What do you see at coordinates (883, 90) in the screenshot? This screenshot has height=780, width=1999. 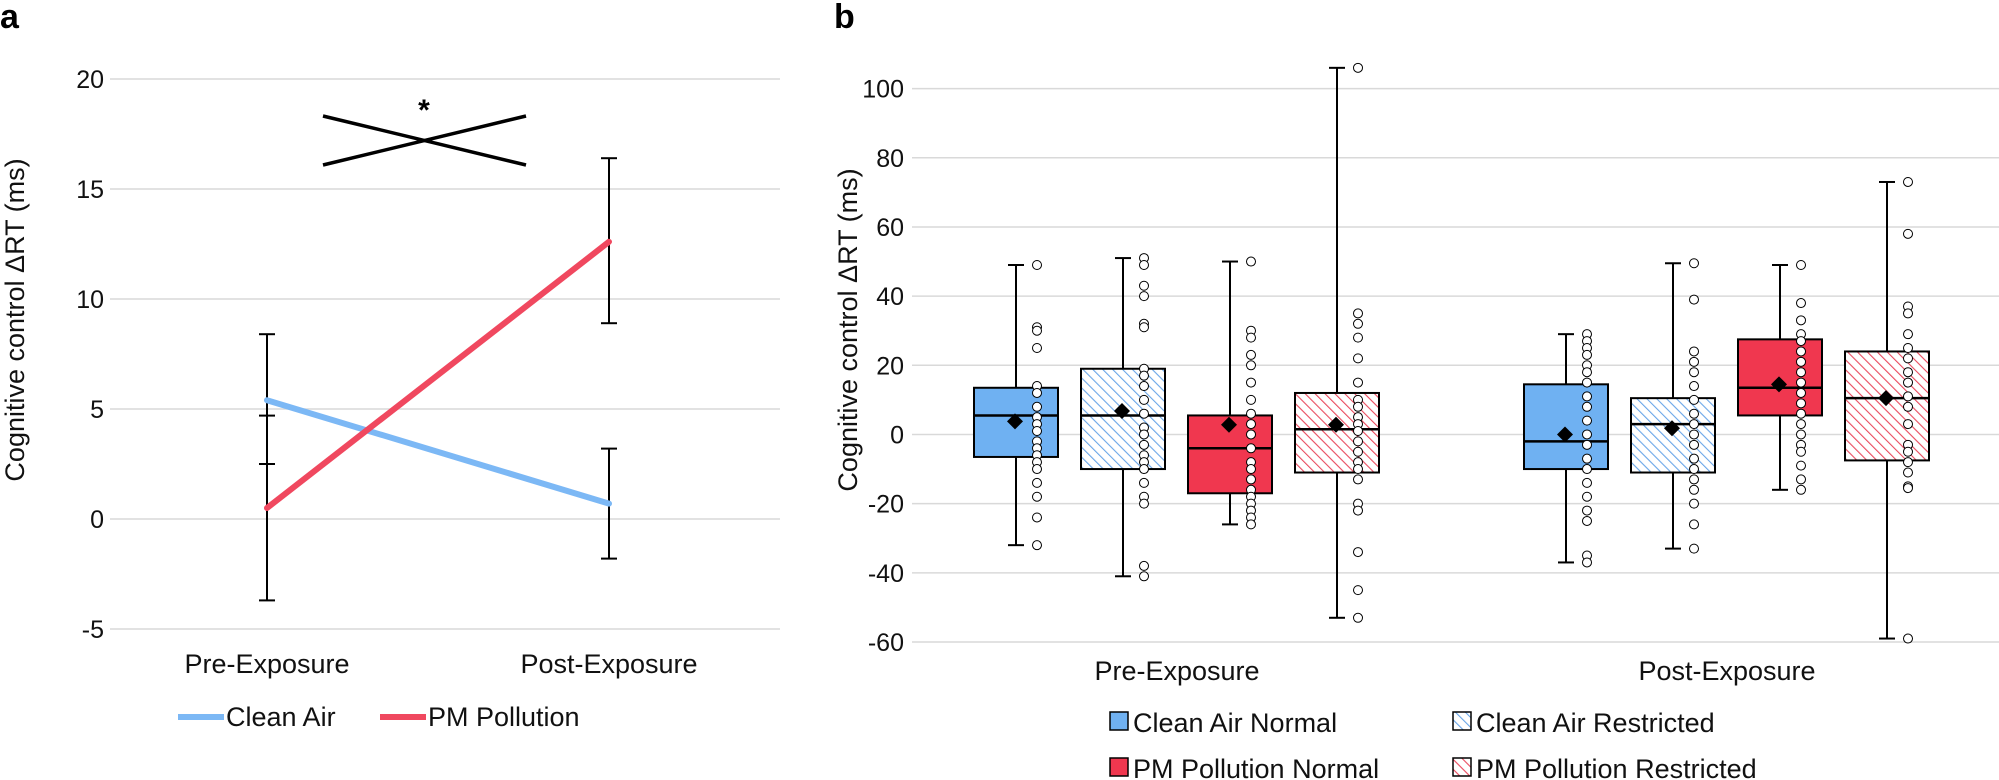 I see `panel-b-y-tick-label: 100` at bounding box center [883, 90].